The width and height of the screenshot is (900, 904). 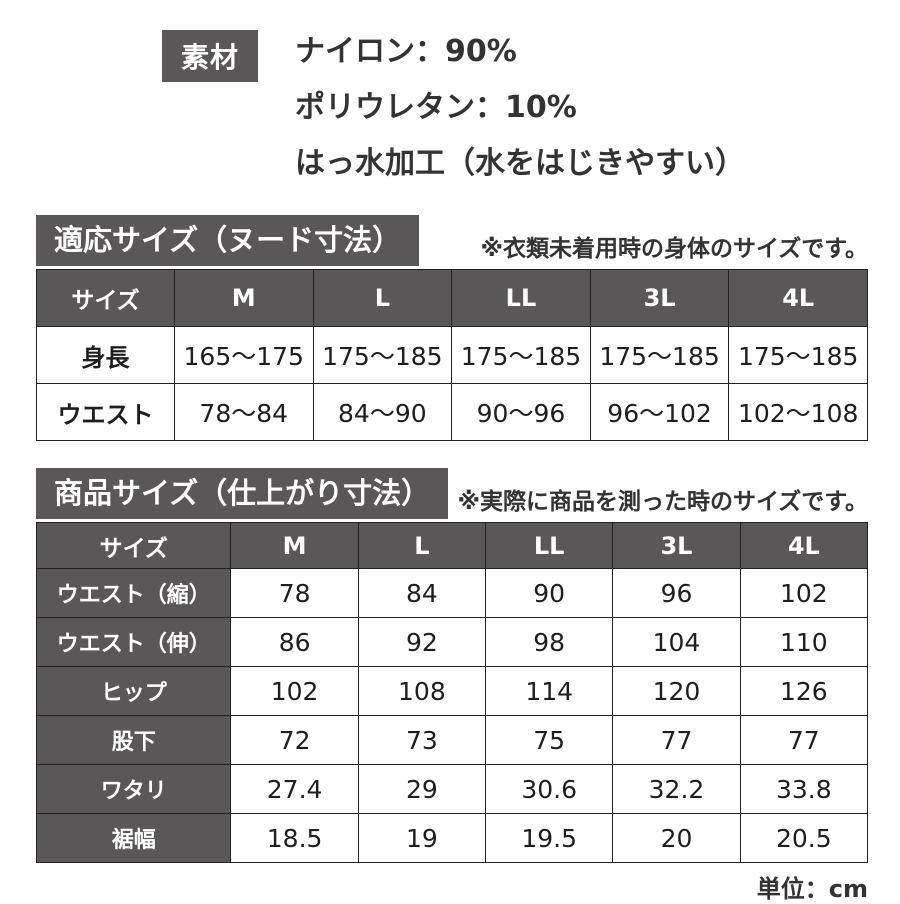 What do you see at coordinates (676, 838) in the screenshot?
I see `table-cell: 20` at bounding box center [676, 838].